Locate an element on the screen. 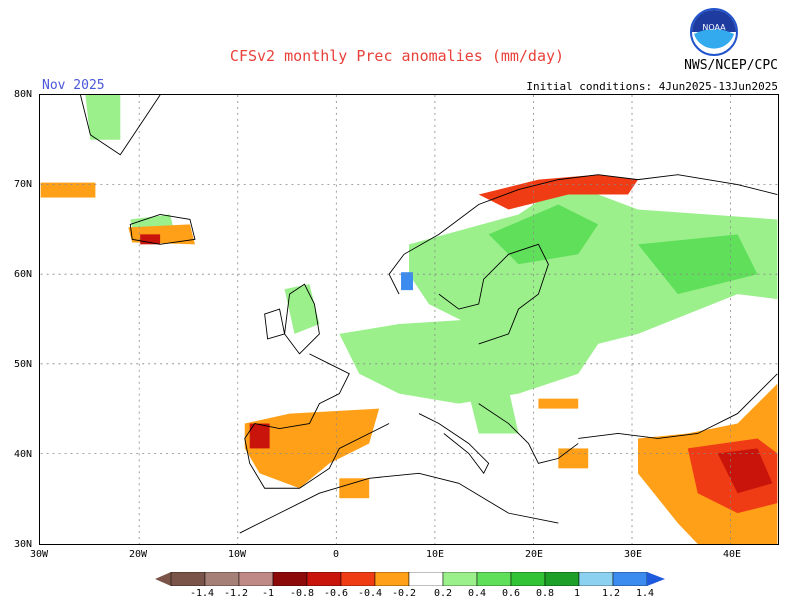 Image resolution: width=794 pixels, height=605 pixels. north-africa-dry is located at coordinates (354, 488).